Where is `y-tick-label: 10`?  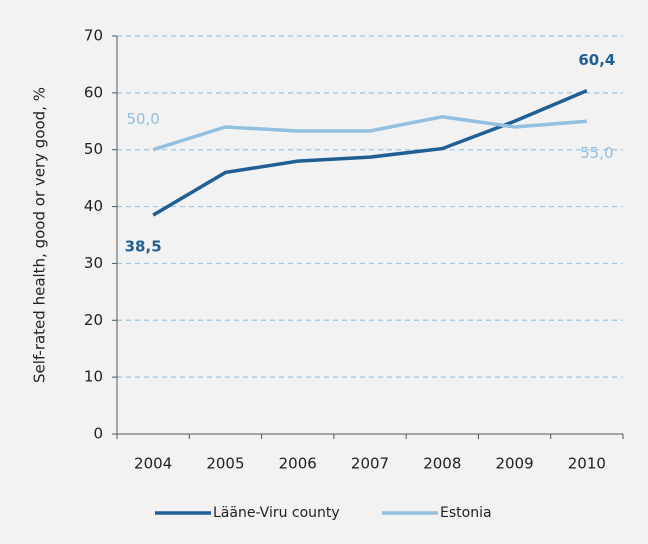 y-tick-label: 10 is located at coordinates (93, 377).